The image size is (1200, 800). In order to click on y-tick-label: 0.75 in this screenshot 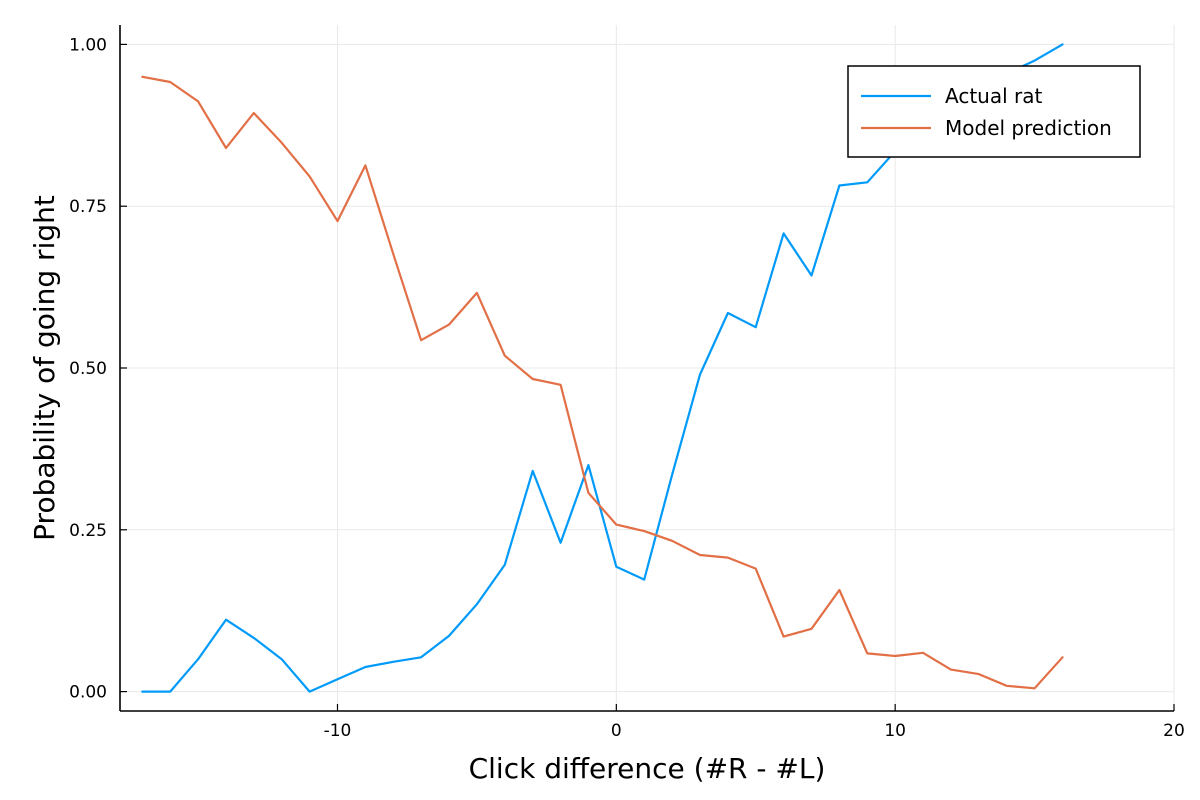, I will do `click(88, 207)`.